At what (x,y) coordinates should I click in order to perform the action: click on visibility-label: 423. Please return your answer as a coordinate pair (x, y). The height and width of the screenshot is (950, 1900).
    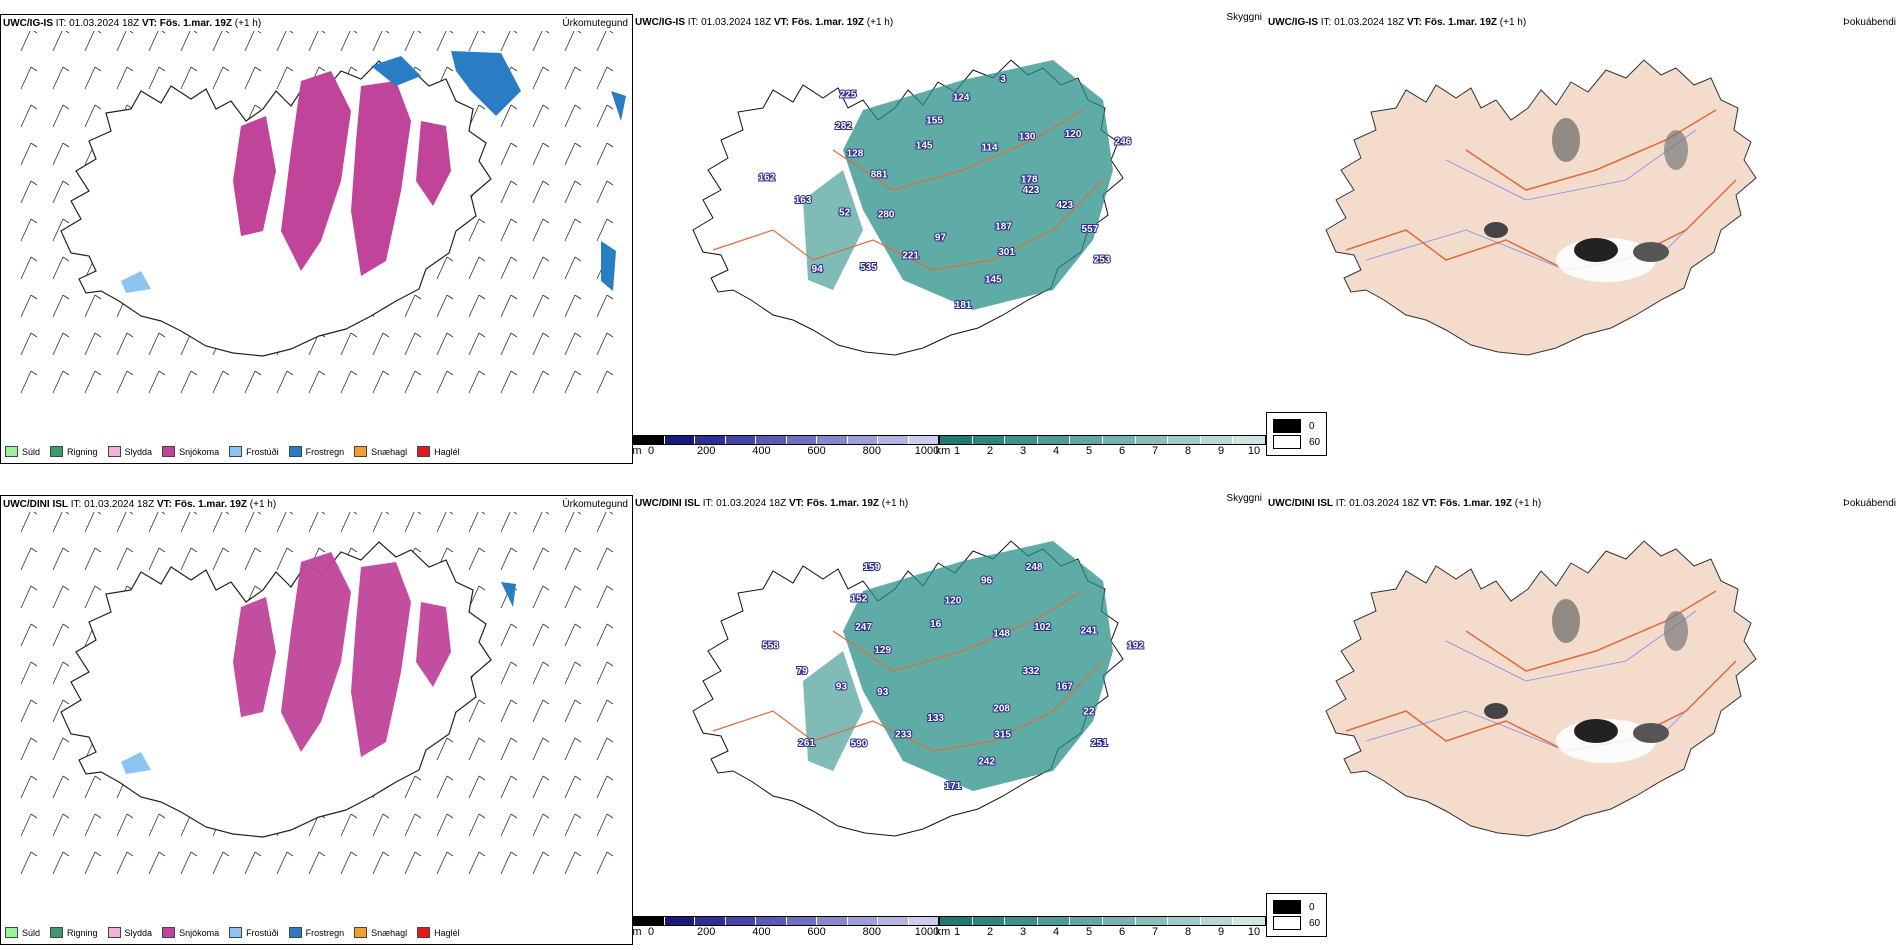
    Looking at the image, I should click on (1064, 205).